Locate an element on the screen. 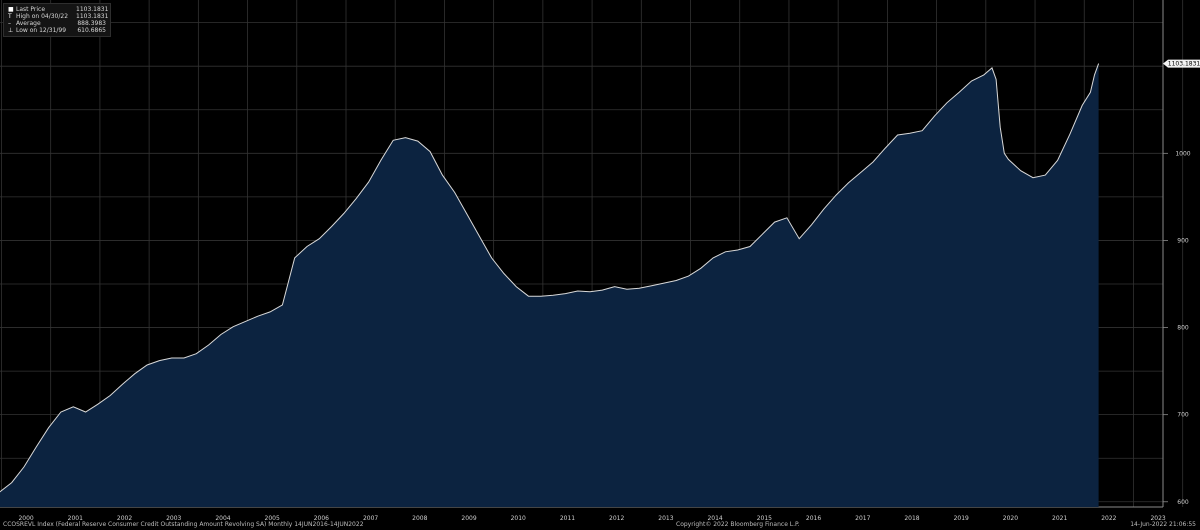  x-tick-label: 2000 is located at coordinates (25, 518).